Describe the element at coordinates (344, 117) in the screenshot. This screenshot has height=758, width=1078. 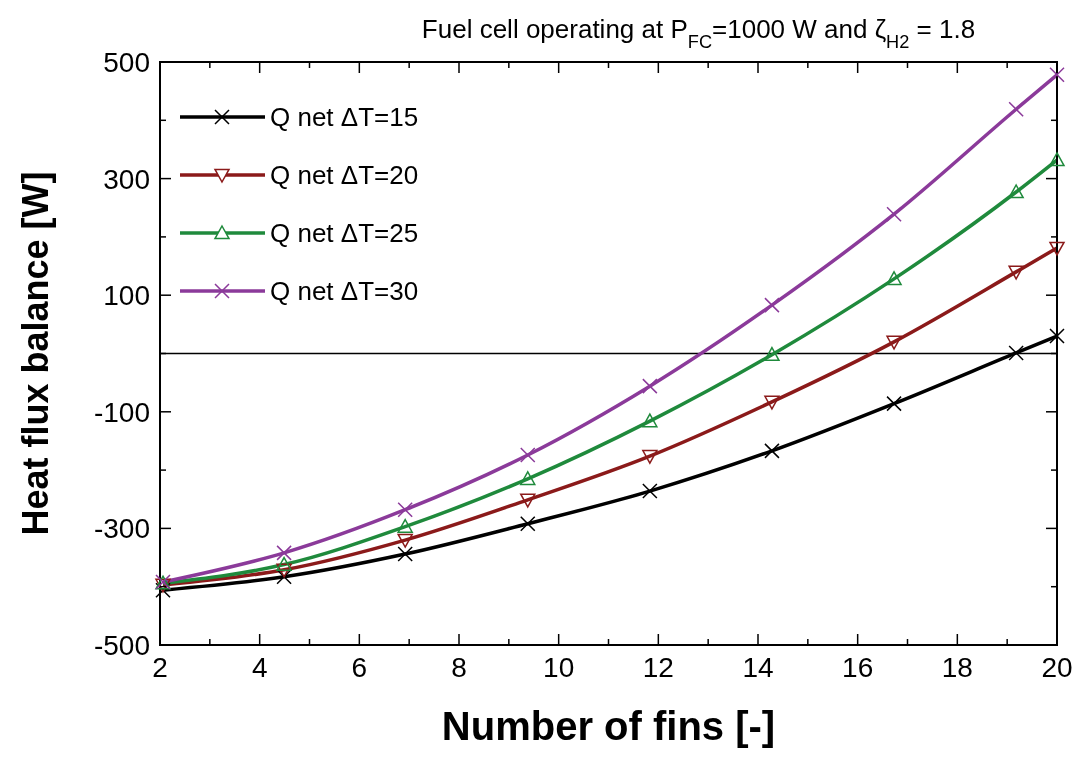
I see `legend-label: Q net ΔT=15` at that location.